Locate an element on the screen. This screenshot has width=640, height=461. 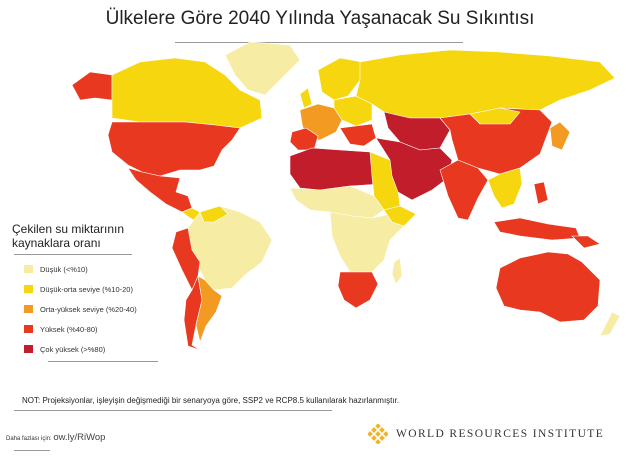
region-uk is located at coordinates (306, 98).